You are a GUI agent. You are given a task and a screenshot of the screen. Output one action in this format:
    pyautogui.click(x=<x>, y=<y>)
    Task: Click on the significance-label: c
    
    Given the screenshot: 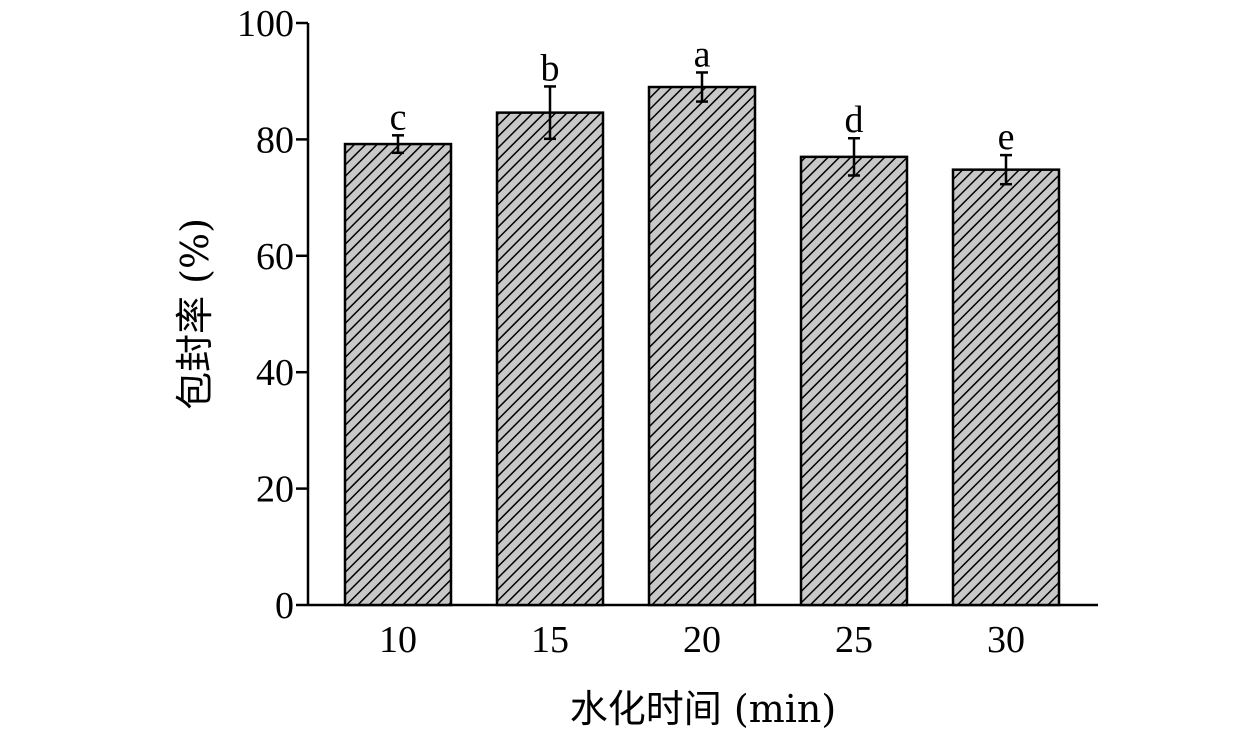 What is the action you would take?
    pyautogui.click(x=398, y=117)
    